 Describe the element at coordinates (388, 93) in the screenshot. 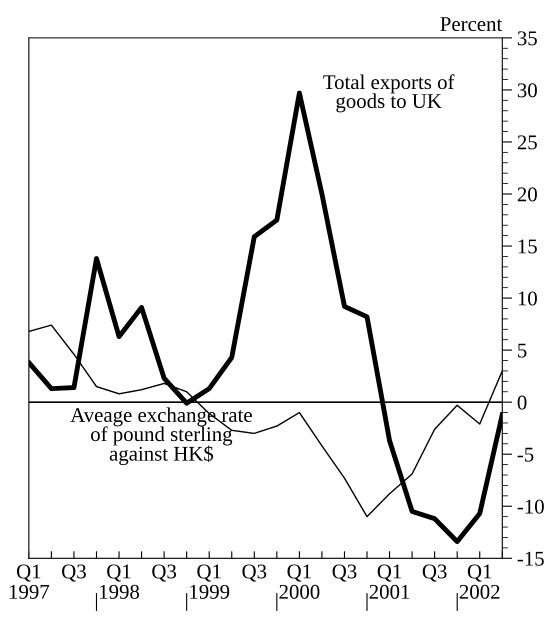

I see `series-label: Total exports of goods to UK` at that location.